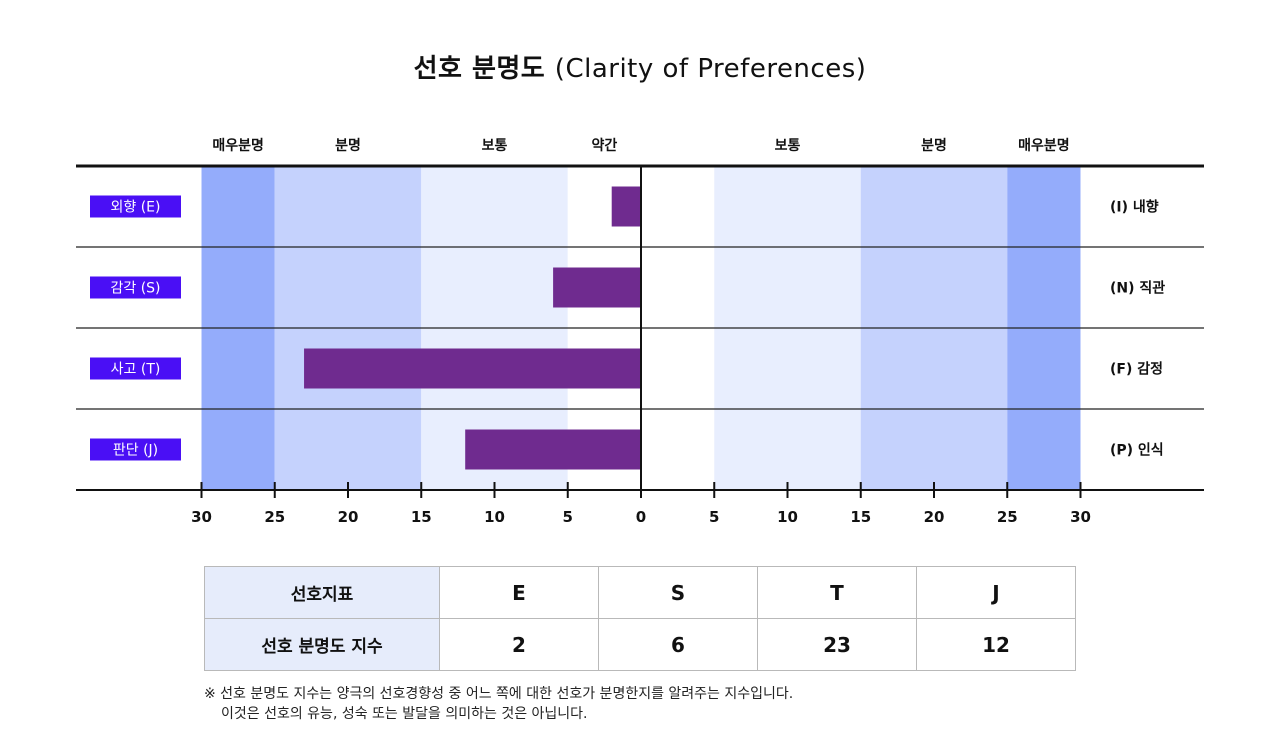 Image resolution: width=1280 pixels, height=751 pixels. What do you see at coordinates (322, 592) in the screenshot?
I see `row-label-preference: 선호지표` at bounding box center [322, 592].